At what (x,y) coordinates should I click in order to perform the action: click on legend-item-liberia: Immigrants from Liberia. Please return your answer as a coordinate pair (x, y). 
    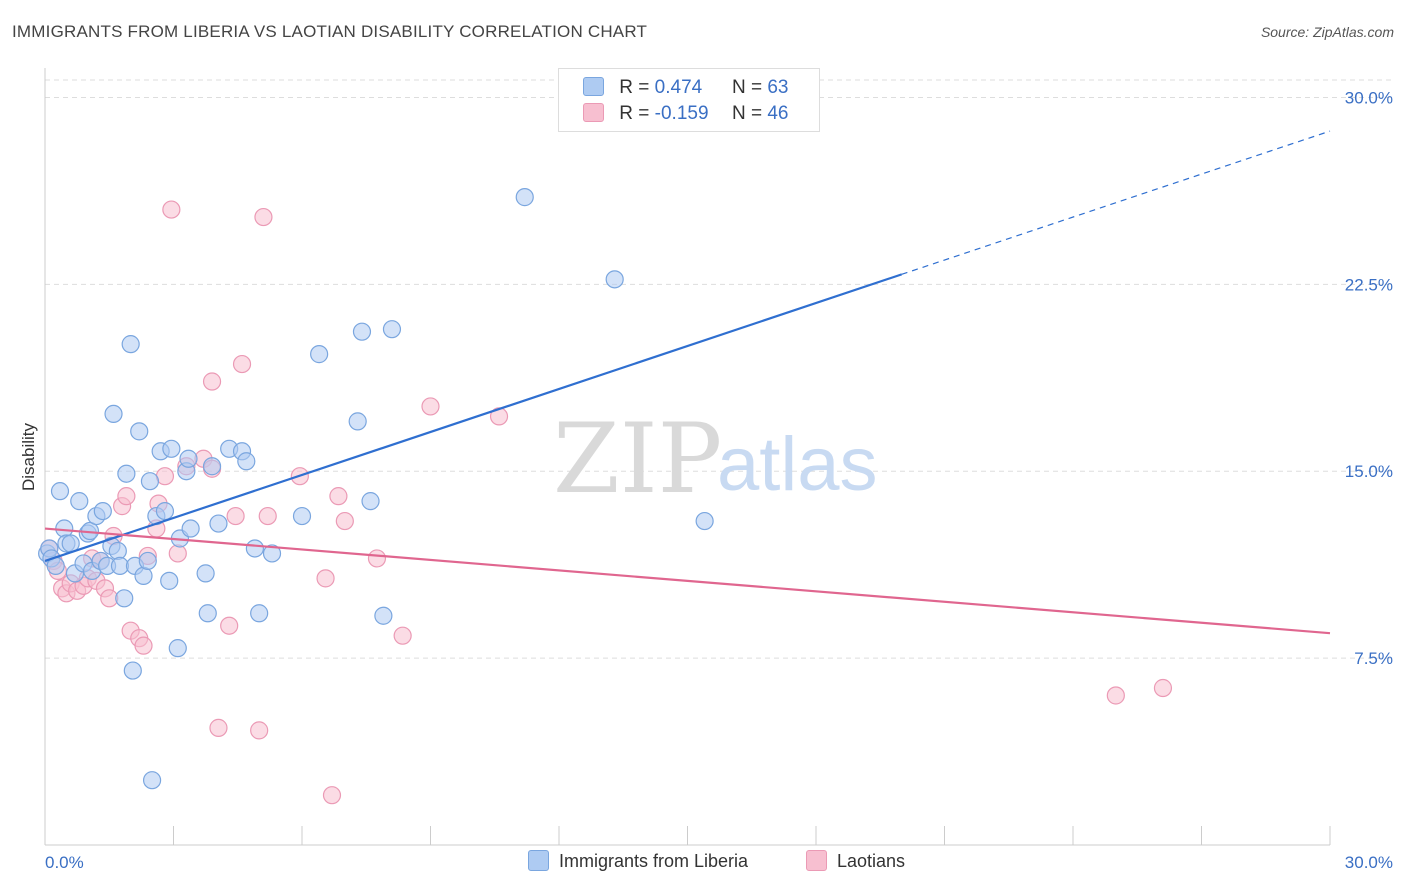
    Looking at the image, I should click on (638, 861).